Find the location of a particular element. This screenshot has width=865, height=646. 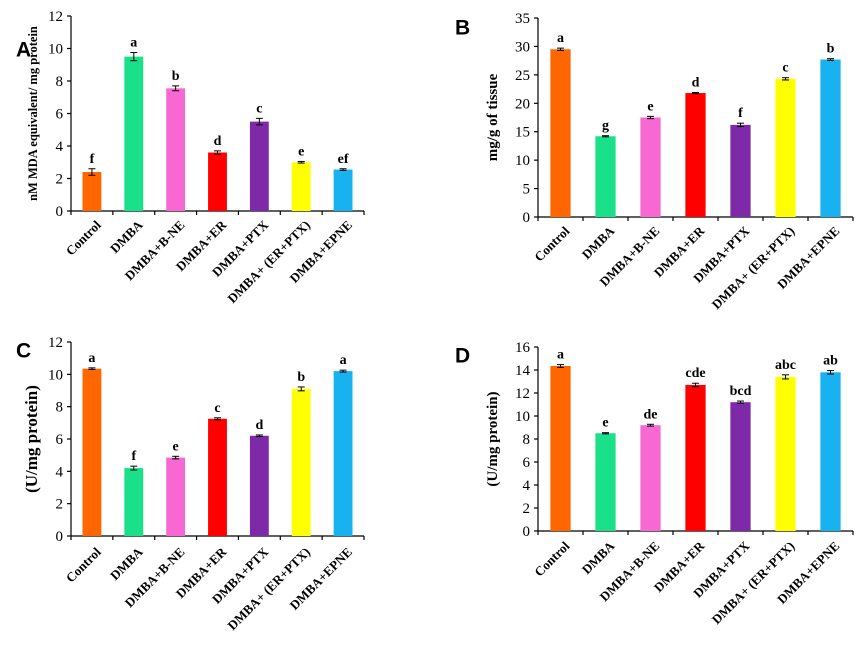

y-tick-label: 30 is located at coordinates (522, 47).